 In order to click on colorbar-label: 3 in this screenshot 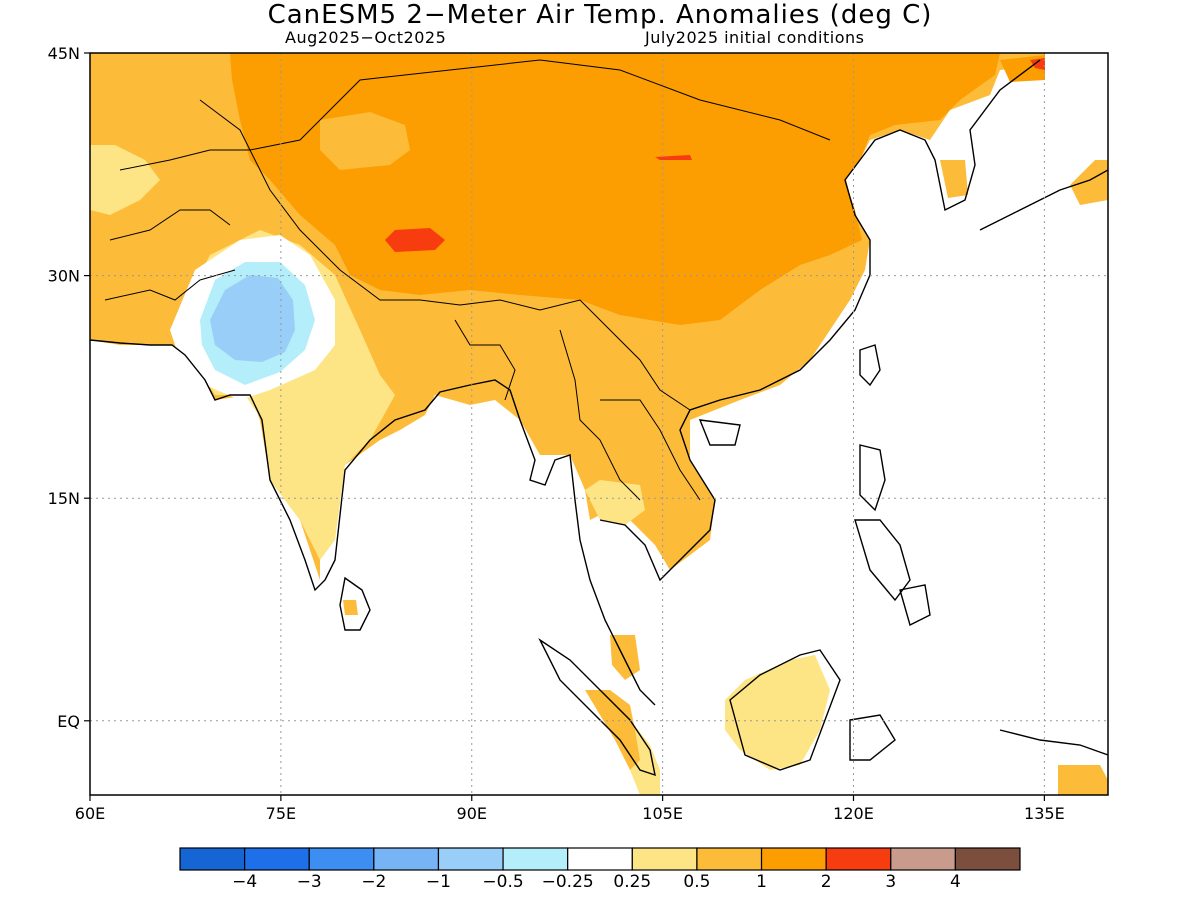, I will do `click(890, 882)`.